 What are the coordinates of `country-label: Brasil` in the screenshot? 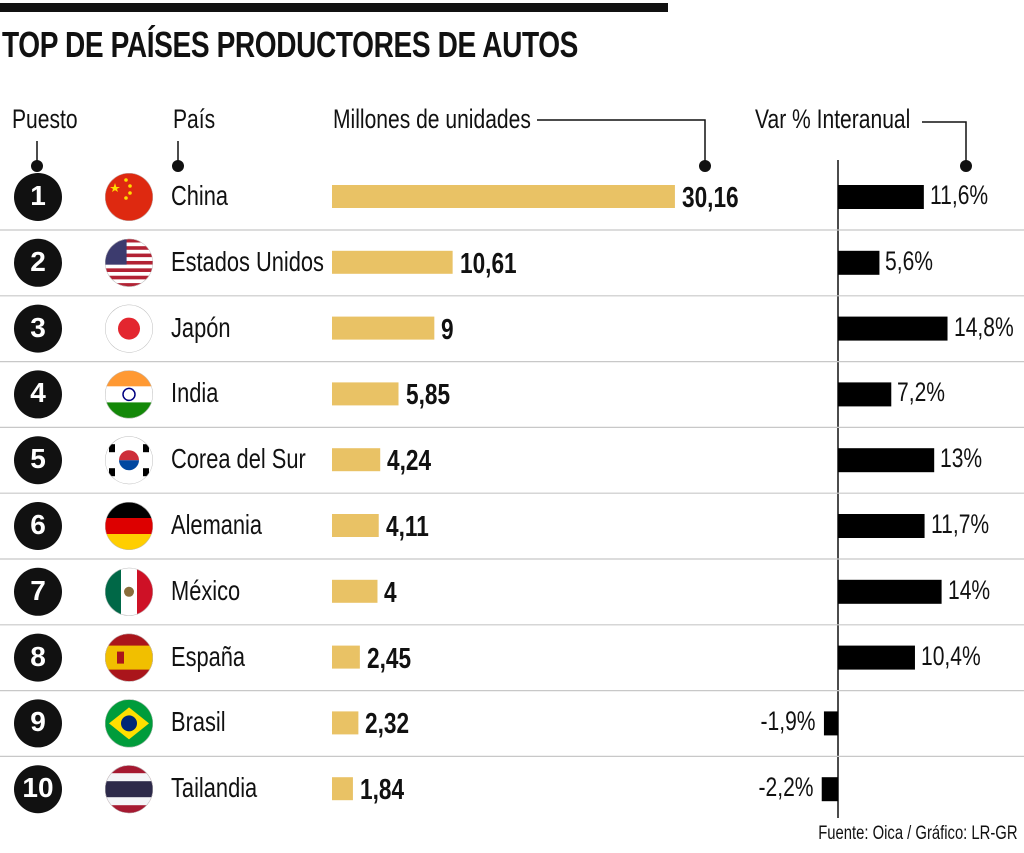 It's located at (198, 722).